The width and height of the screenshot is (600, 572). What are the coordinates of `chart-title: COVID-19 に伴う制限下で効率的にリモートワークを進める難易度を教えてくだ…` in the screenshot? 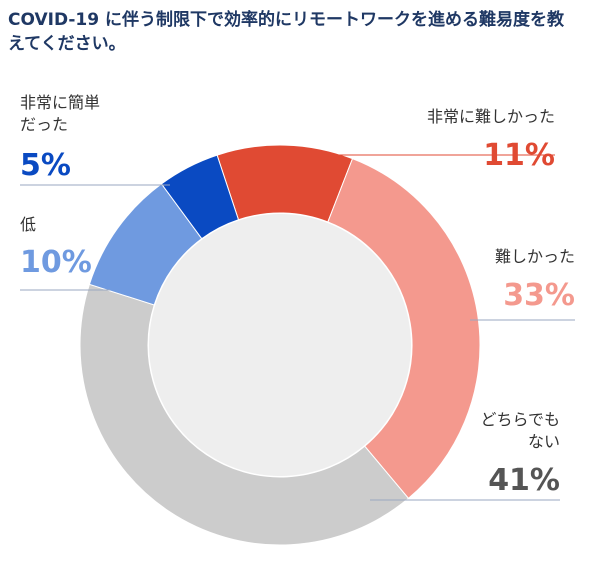 It's located at (286, 32).